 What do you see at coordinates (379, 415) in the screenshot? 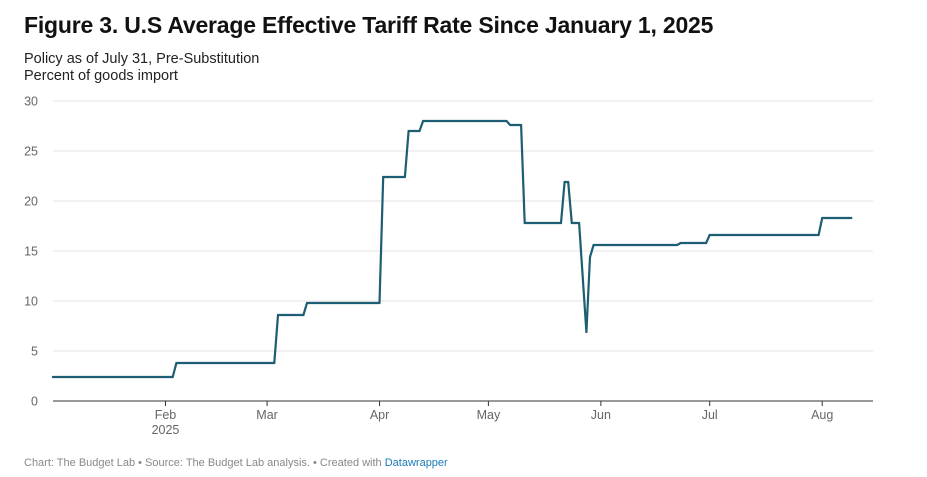
I see `x-tick-label-apr: Apr` at bounding box center [379, 415].